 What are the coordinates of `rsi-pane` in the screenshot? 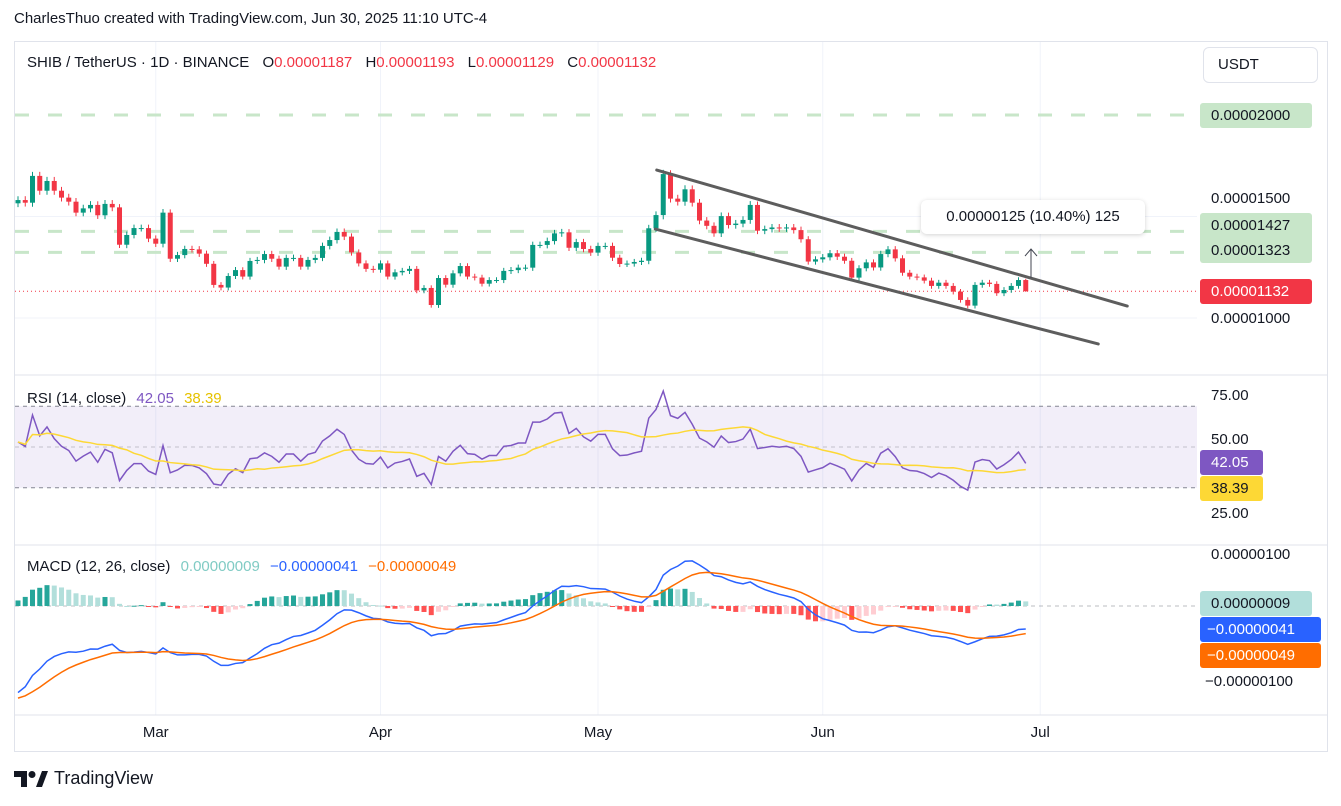 It's located at (606, 440).